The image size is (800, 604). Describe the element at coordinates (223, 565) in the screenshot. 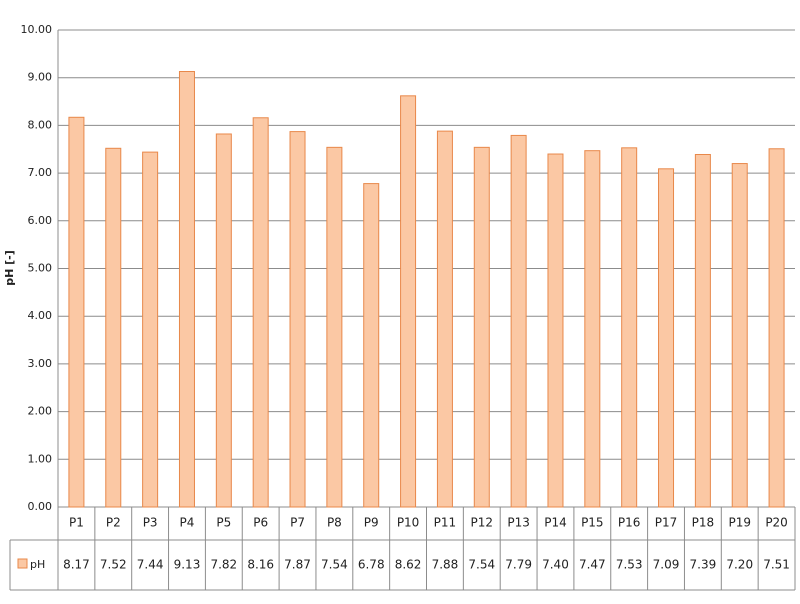

I see `value-label: 7.82` at that location.